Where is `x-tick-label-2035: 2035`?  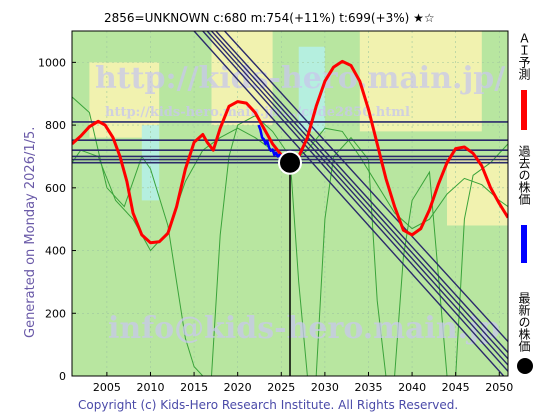 x-tick-label-2035: 2035 is located at coordinates (368, 387).